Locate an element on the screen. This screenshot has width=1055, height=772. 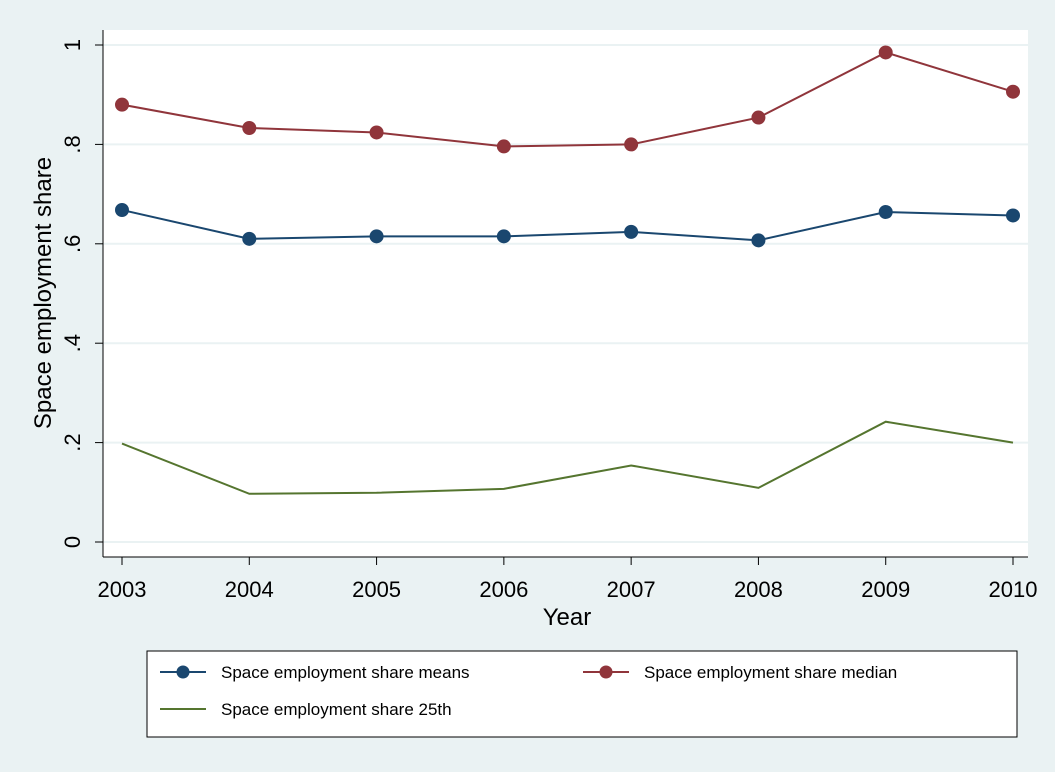
y-axis-title: Space employment share is located at coordinates (43, 293).